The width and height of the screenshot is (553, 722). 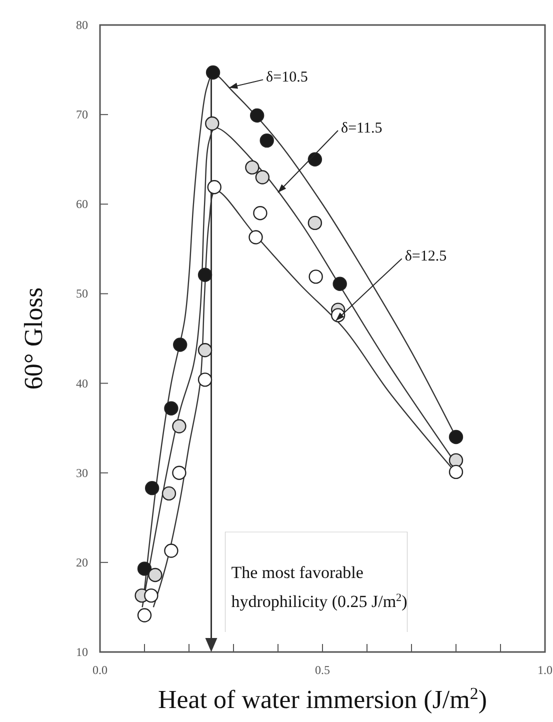 I want to click on y-tick-label: 30, so click(x=82, y=473).